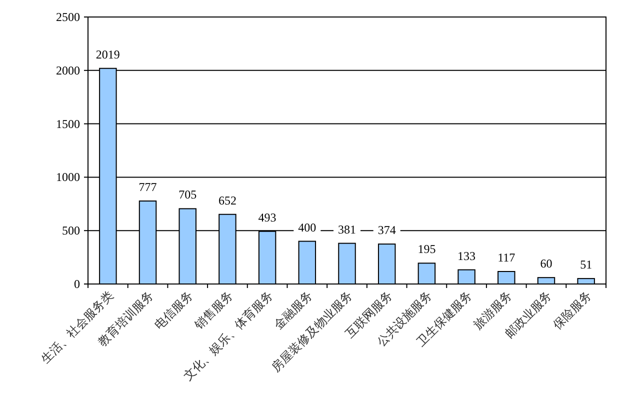  I want to click on y-tick-label: 1500, so click(68, 123).